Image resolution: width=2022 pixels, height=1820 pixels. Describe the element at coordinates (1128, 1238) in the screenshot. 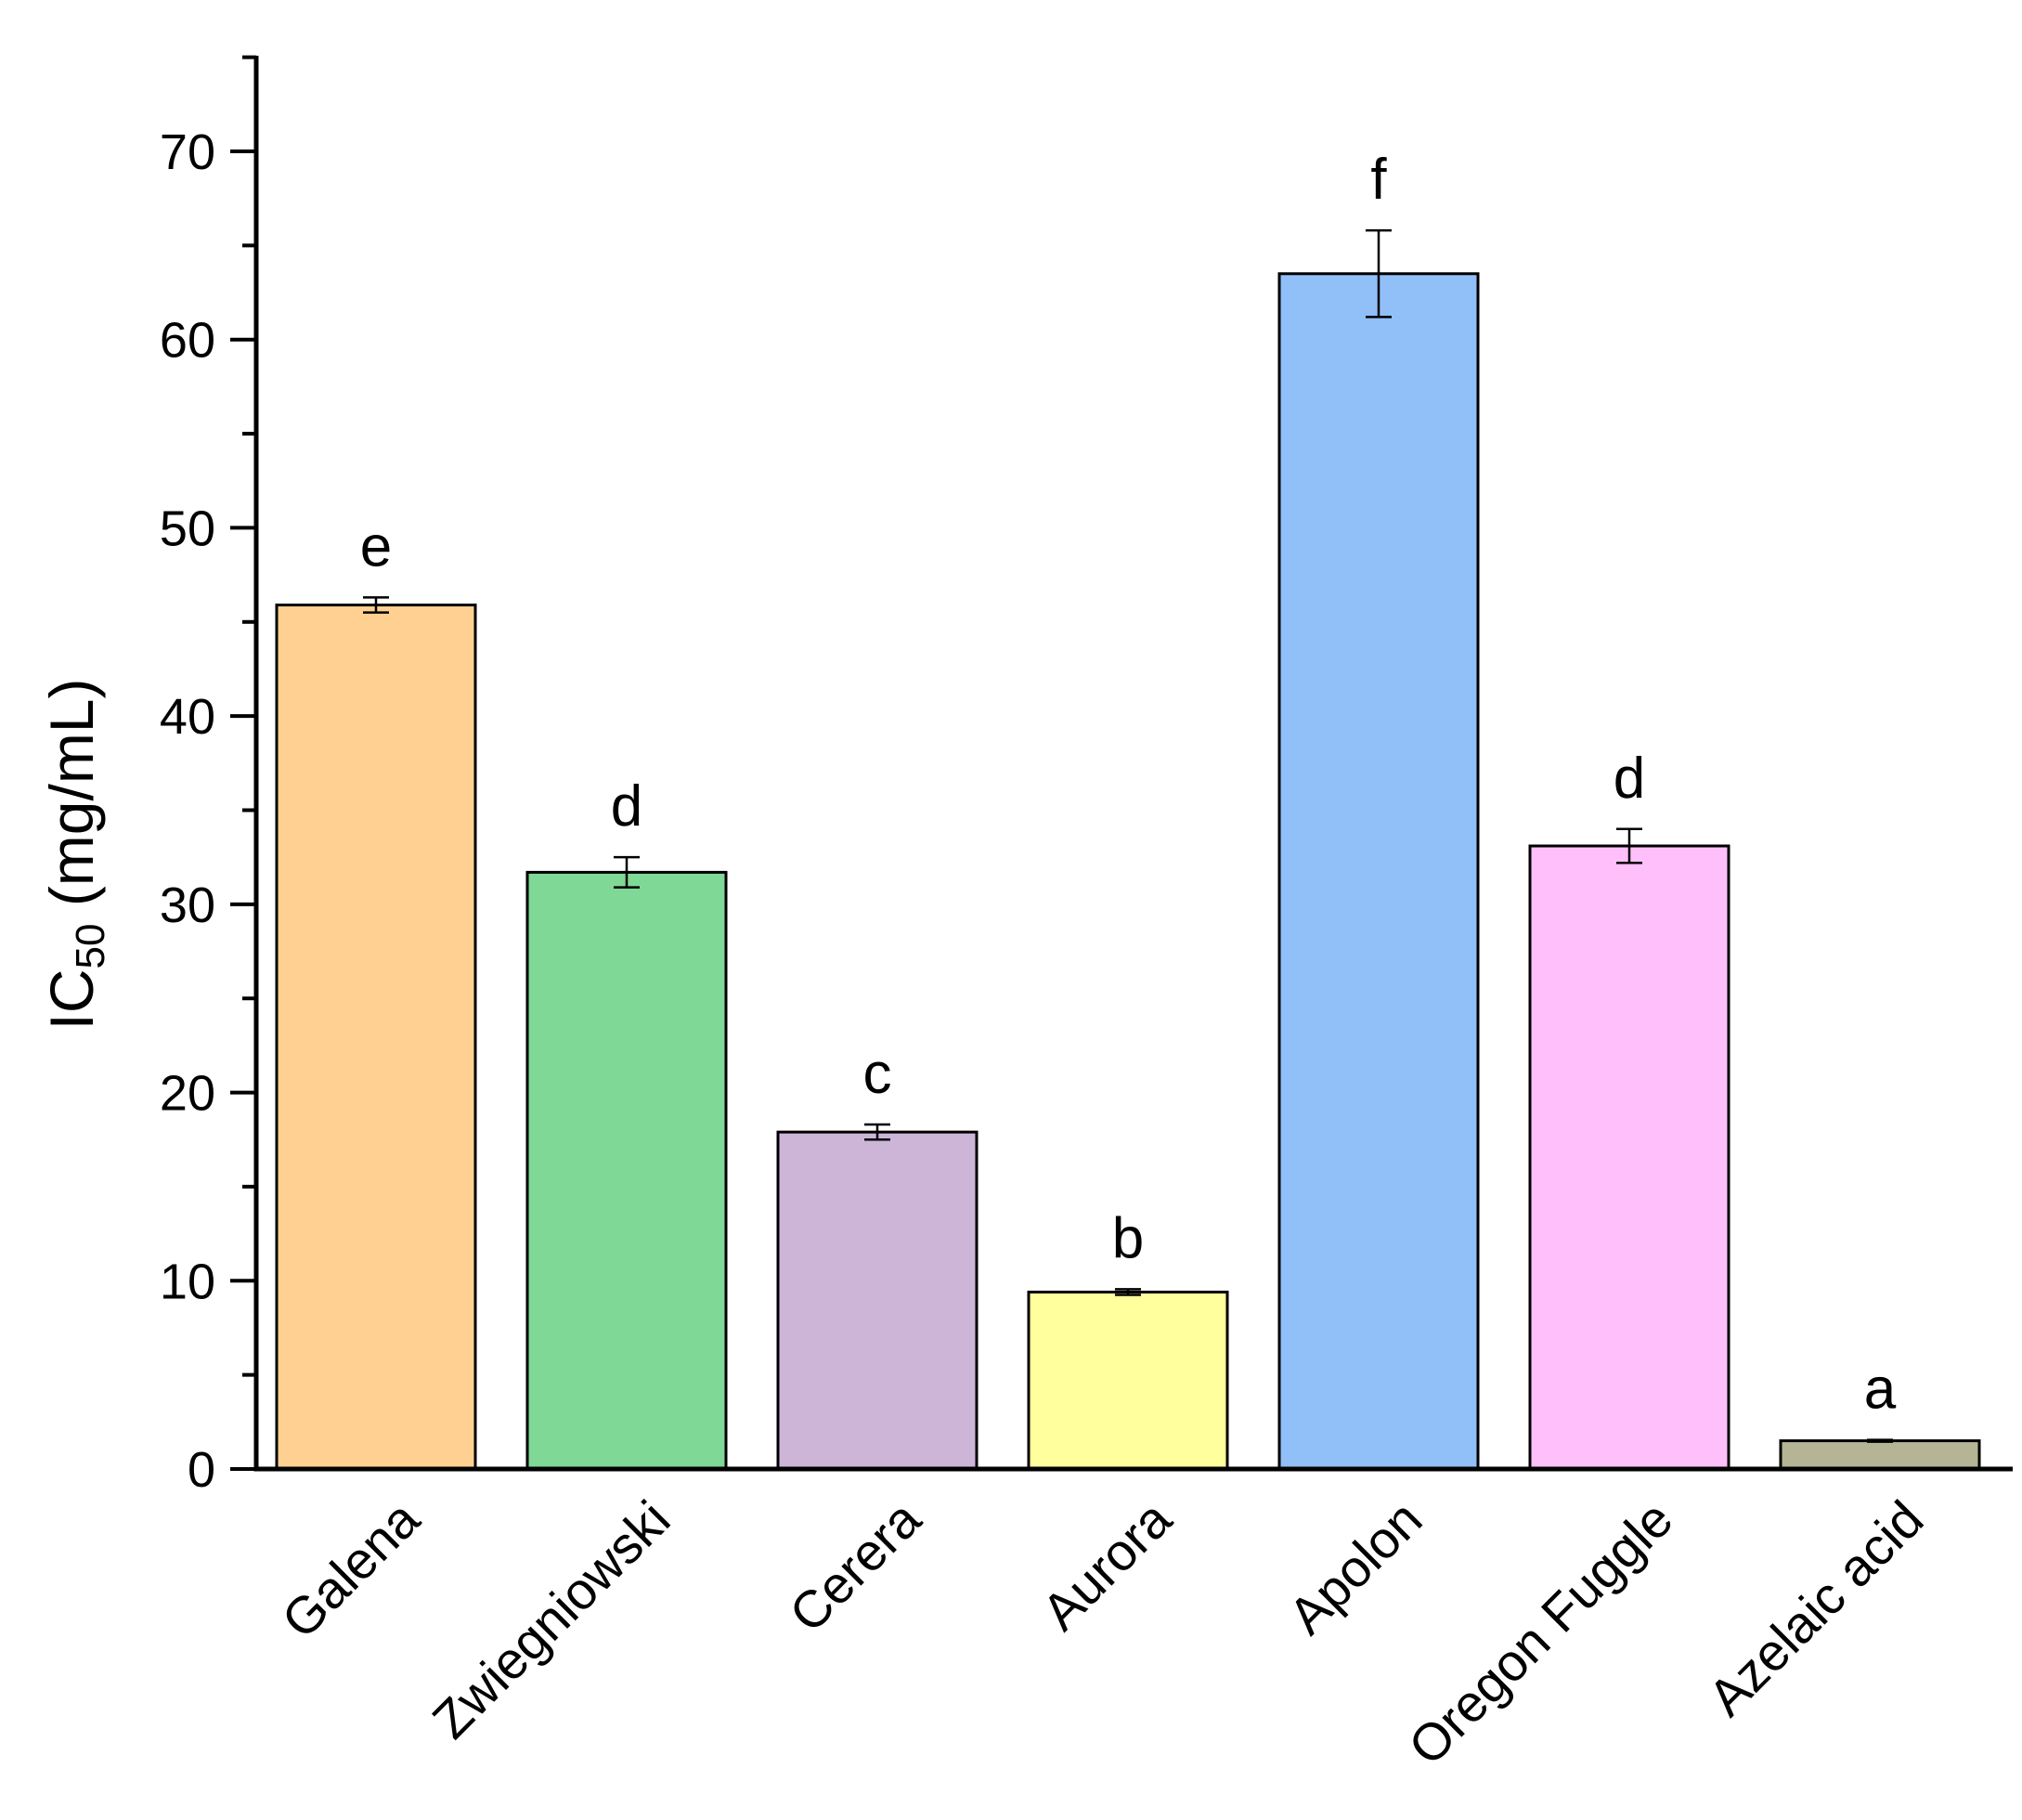

I see `significance-label: b` at that location.